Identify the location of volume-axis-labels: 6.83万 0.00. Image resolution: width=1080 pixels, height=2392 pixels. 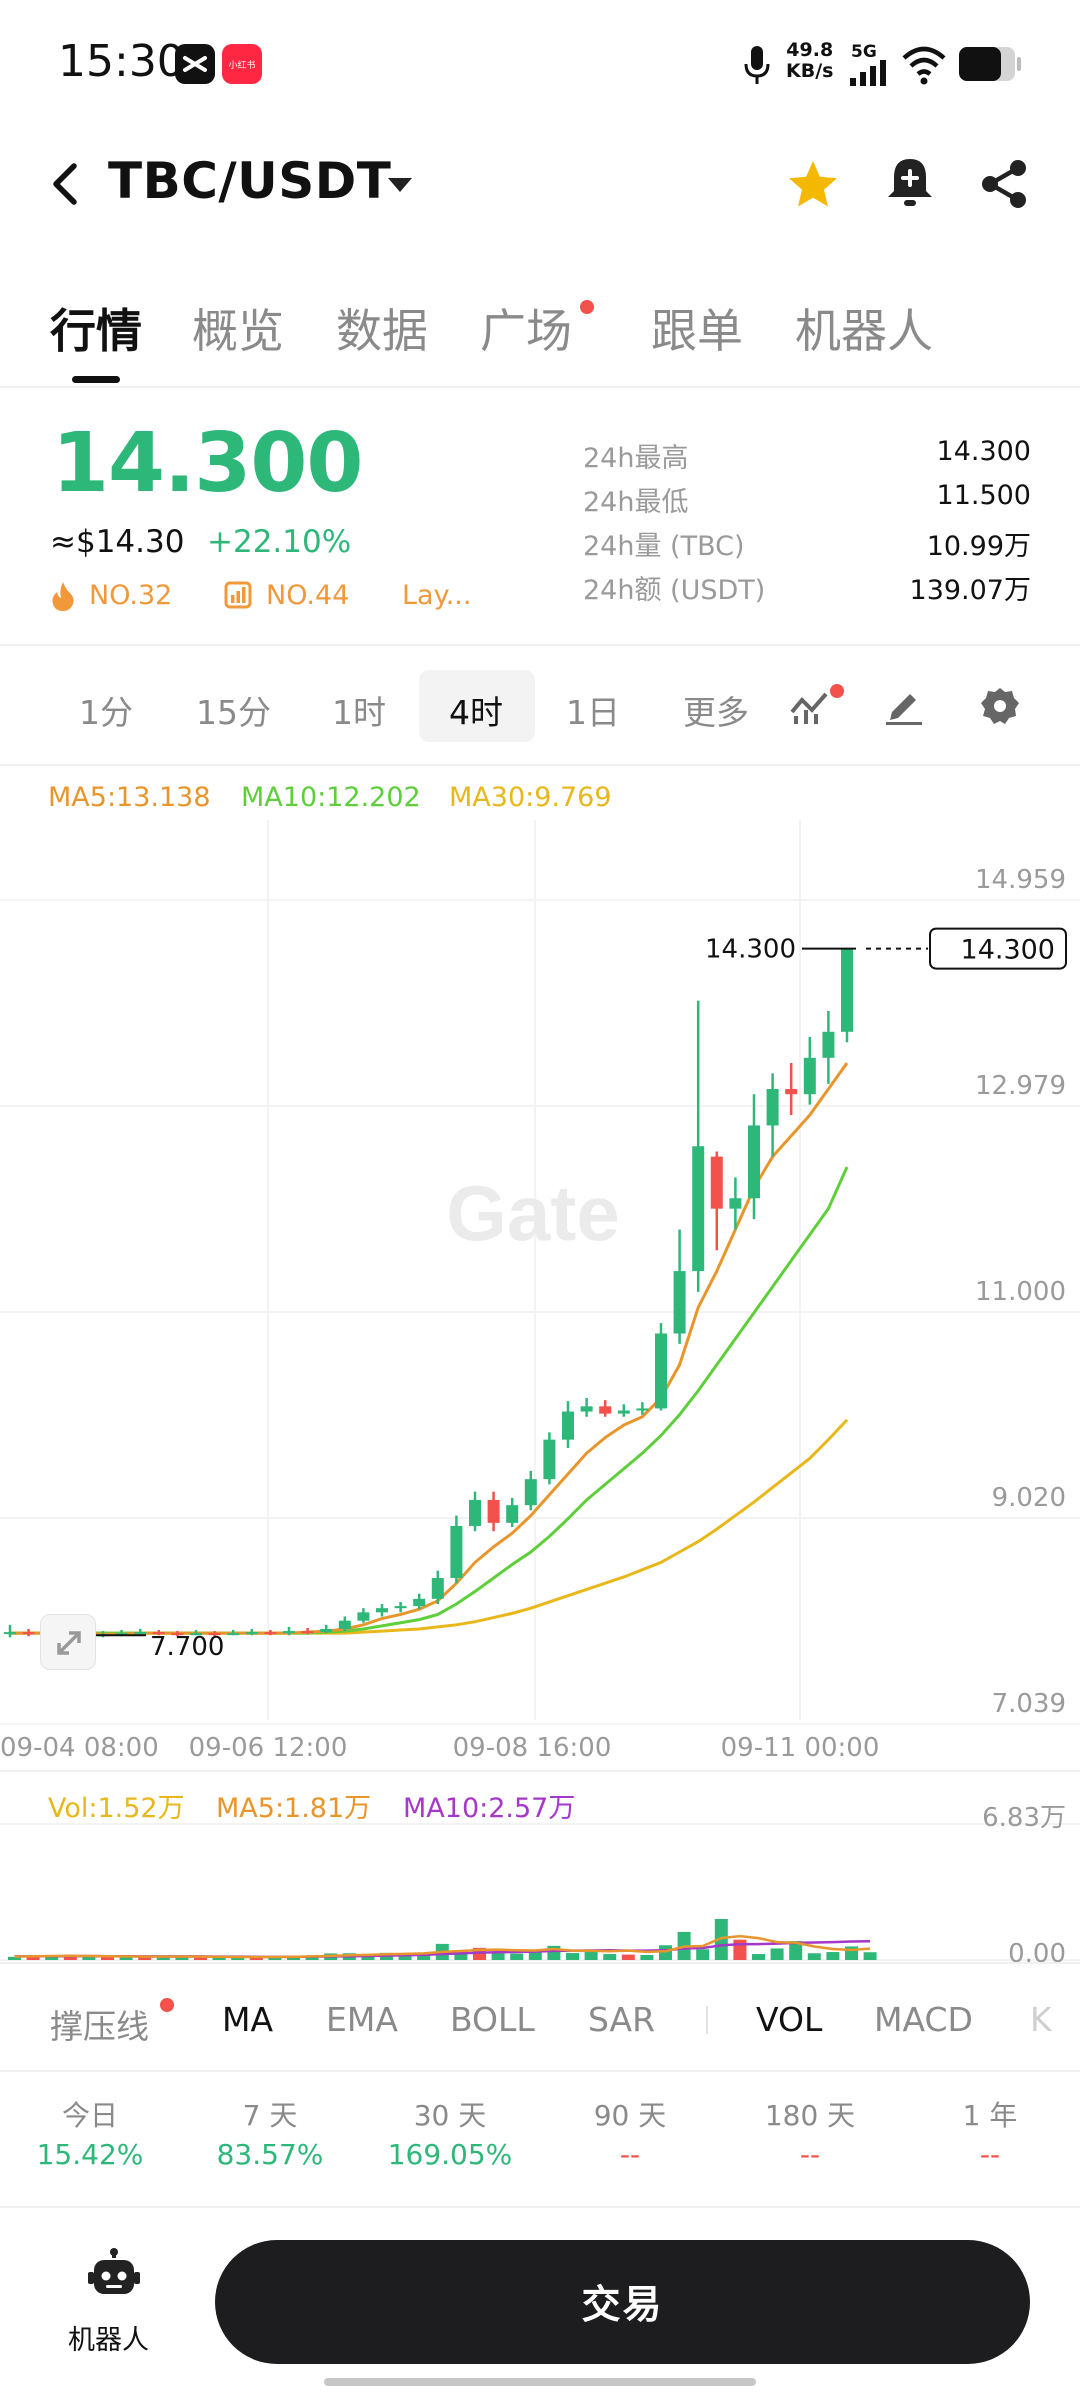
(1024, 1886).